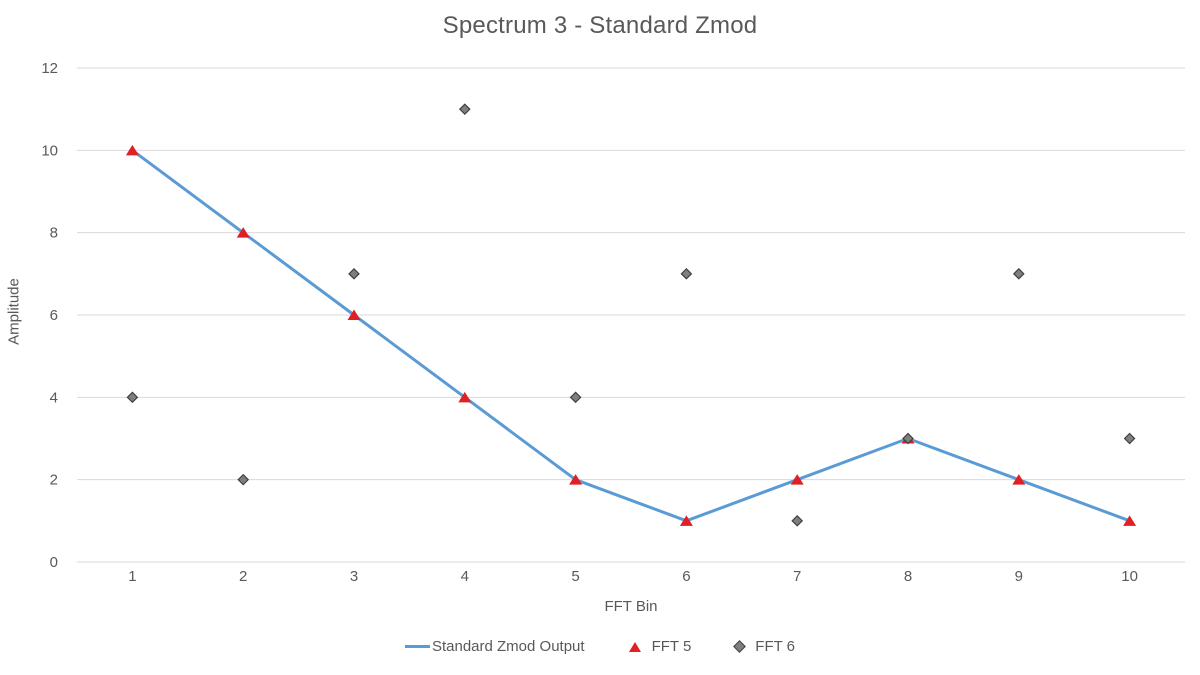  What do you see at coordinates (54, 397) in the screenshot?
I see `y-tick-label: 4` at bounding box center [54, 397].